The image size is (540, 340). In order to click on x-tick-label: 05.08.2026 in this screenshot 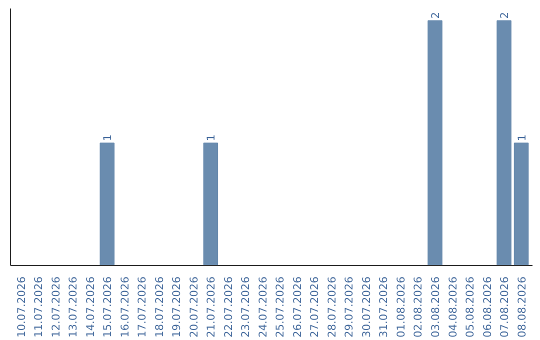, I will do `click(470, 307)`.